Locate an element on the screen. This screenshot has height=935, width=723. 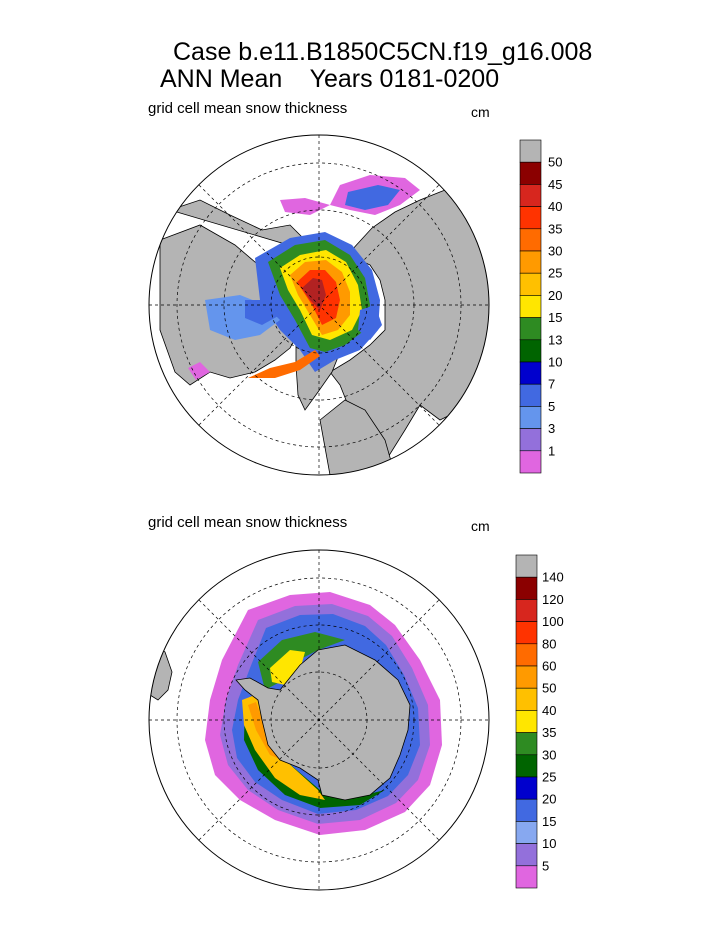
antarctic-colorbar-tick-label: 25 is located at coordinates (549, 777).